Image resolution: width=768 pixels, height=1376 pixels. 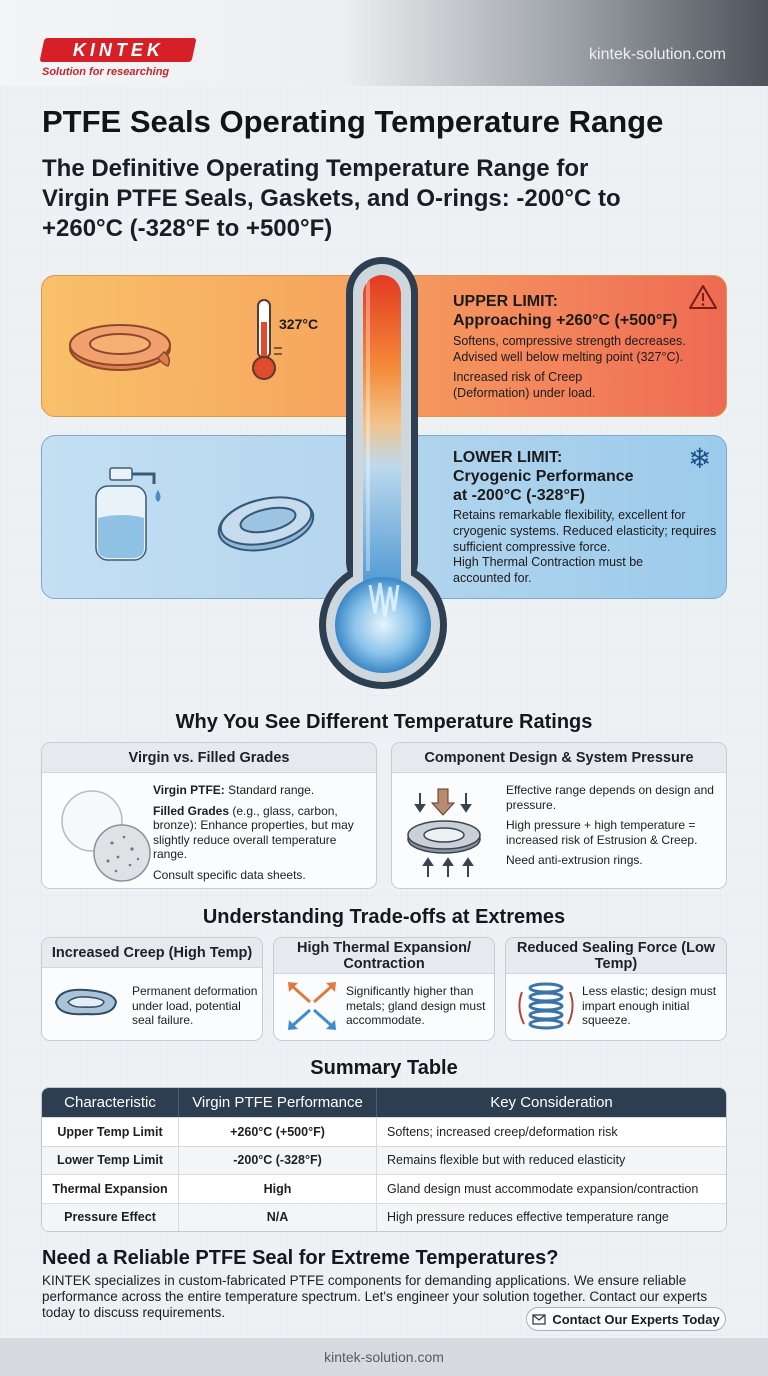 What do you see at coordinates (565, 320) in the screenshot?
I see `upper-heading-line2: Approaching +260°C (+500°F)` at bounding box center [565, 320].